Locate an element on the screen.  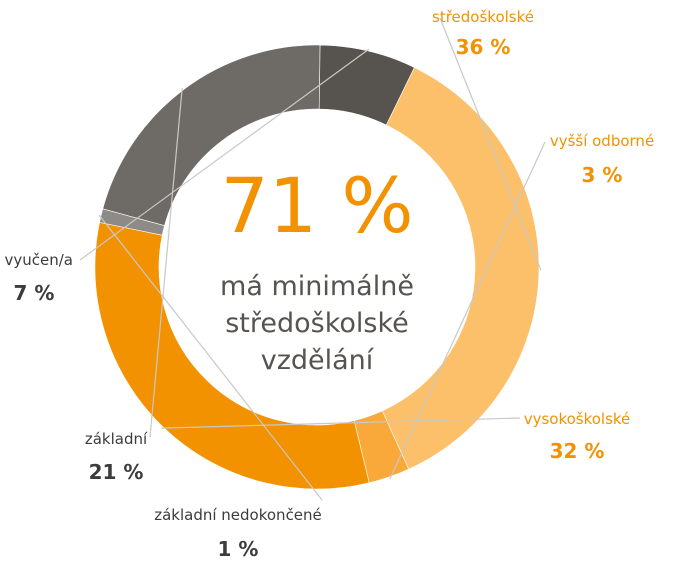
slice-label: vyšší odborné is located at coordinates (602, 141).